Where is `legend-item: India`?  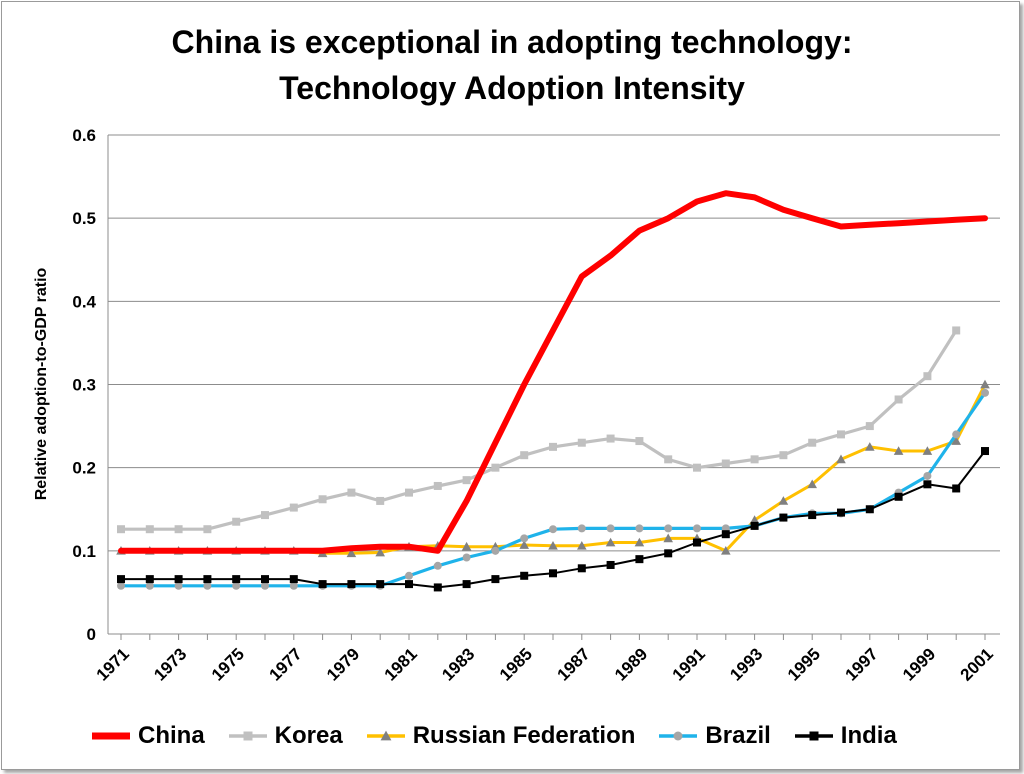 legend-item: India is located at coordinates (845, 736).